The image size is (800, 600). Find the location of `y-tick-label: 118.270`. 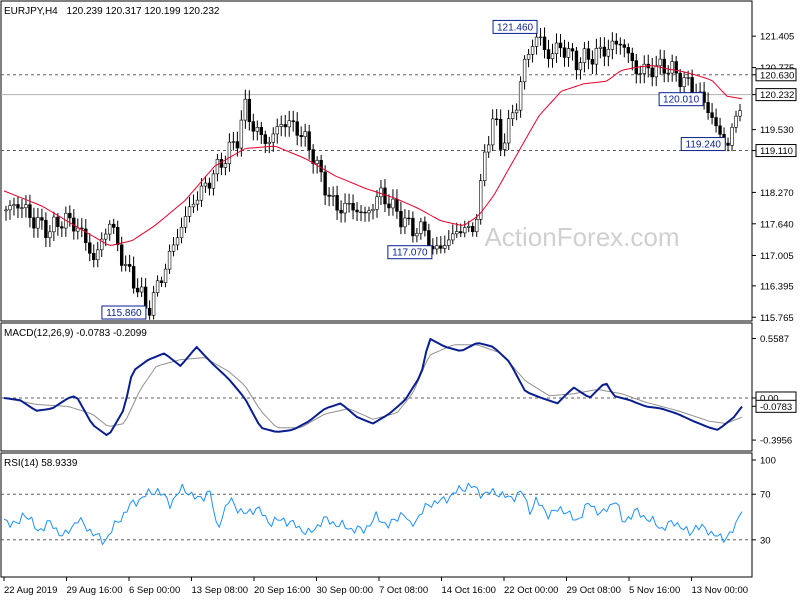

y-tick-label: 118.270 is located at coordinates (777, 193).